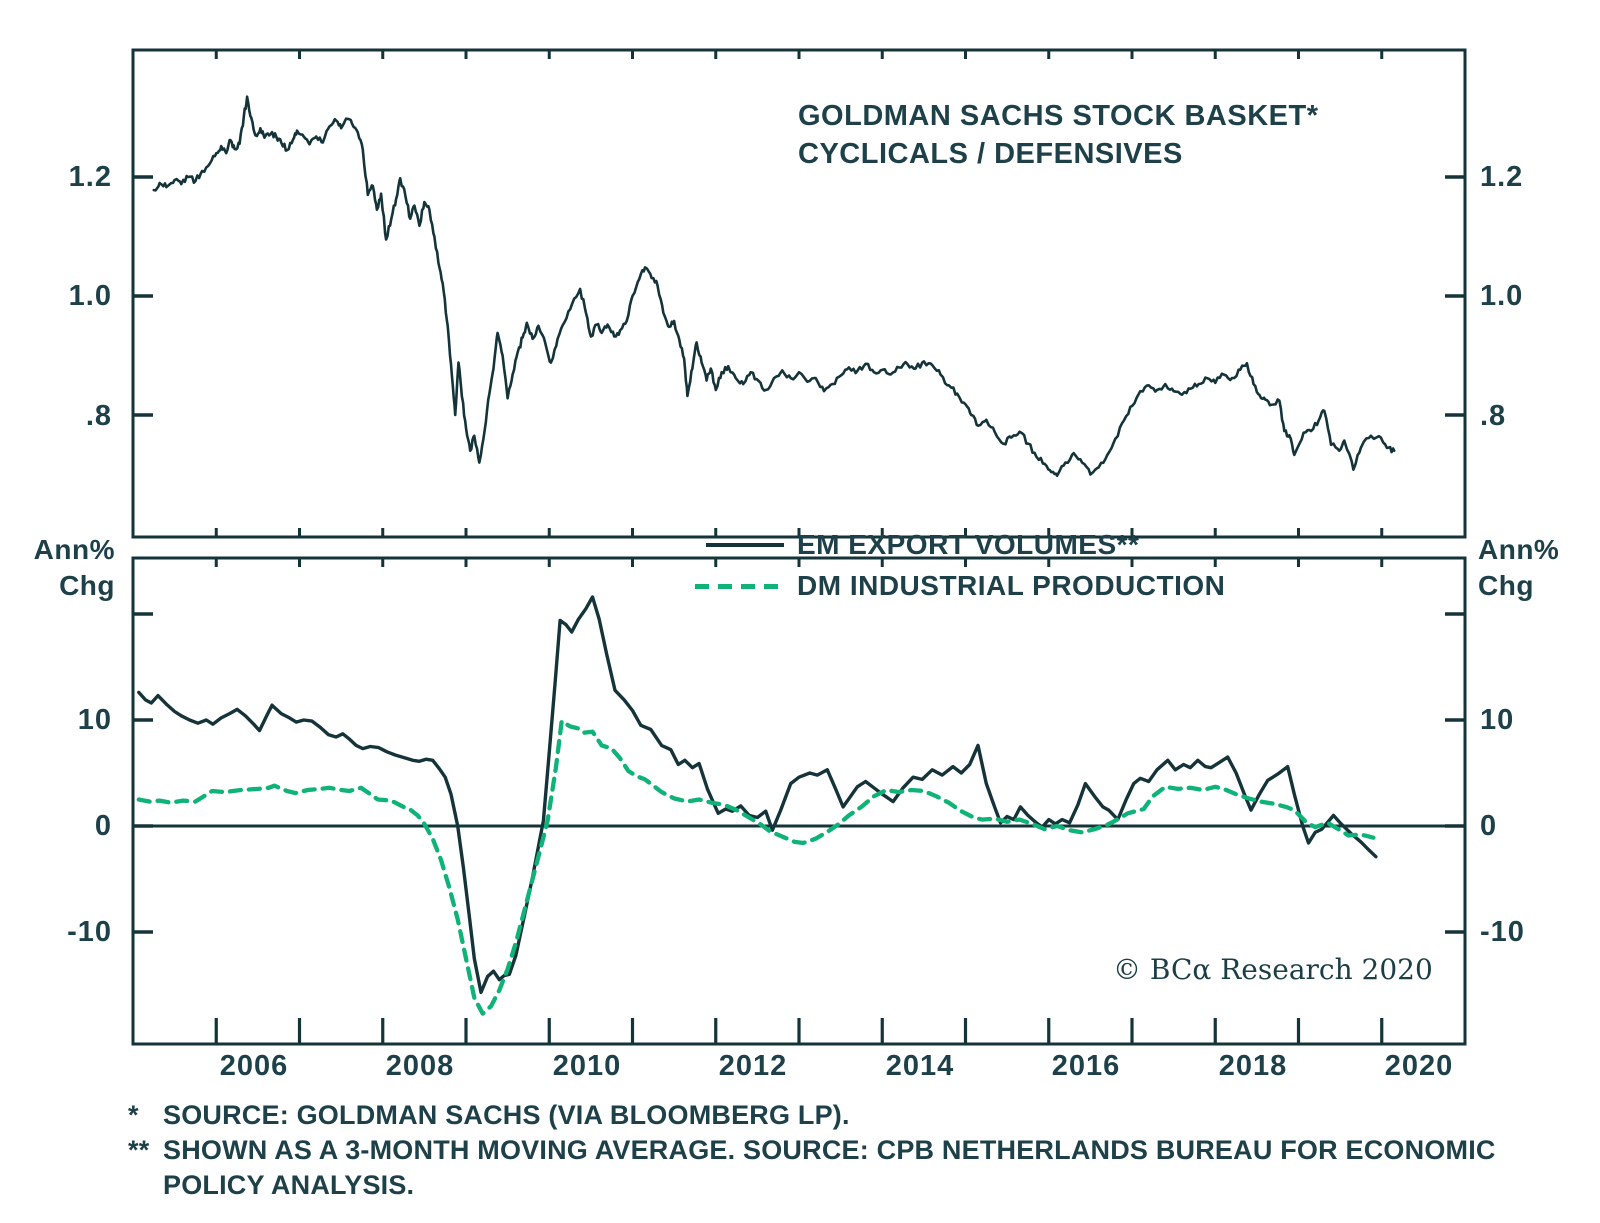 The width and height of the screenshot is (1600, 1223). Describe the element at coordinates (103, 826) in the screenshot. I see `y-axis-label-left-0: 0` at that location.